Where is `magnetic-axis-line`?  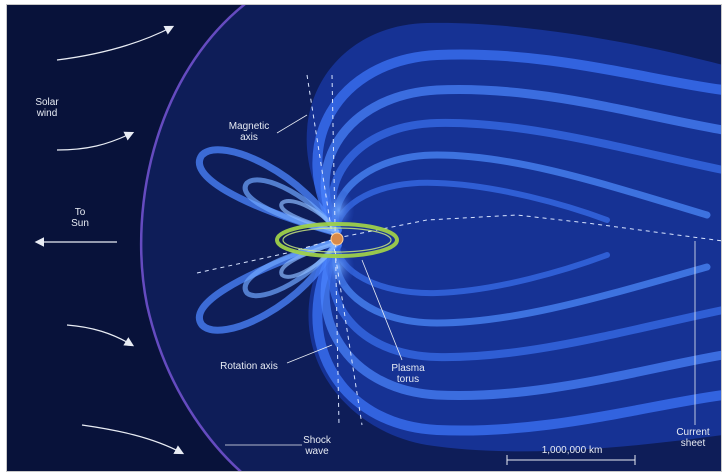 magnetic-axis-line is located at coordinates (334, 250).